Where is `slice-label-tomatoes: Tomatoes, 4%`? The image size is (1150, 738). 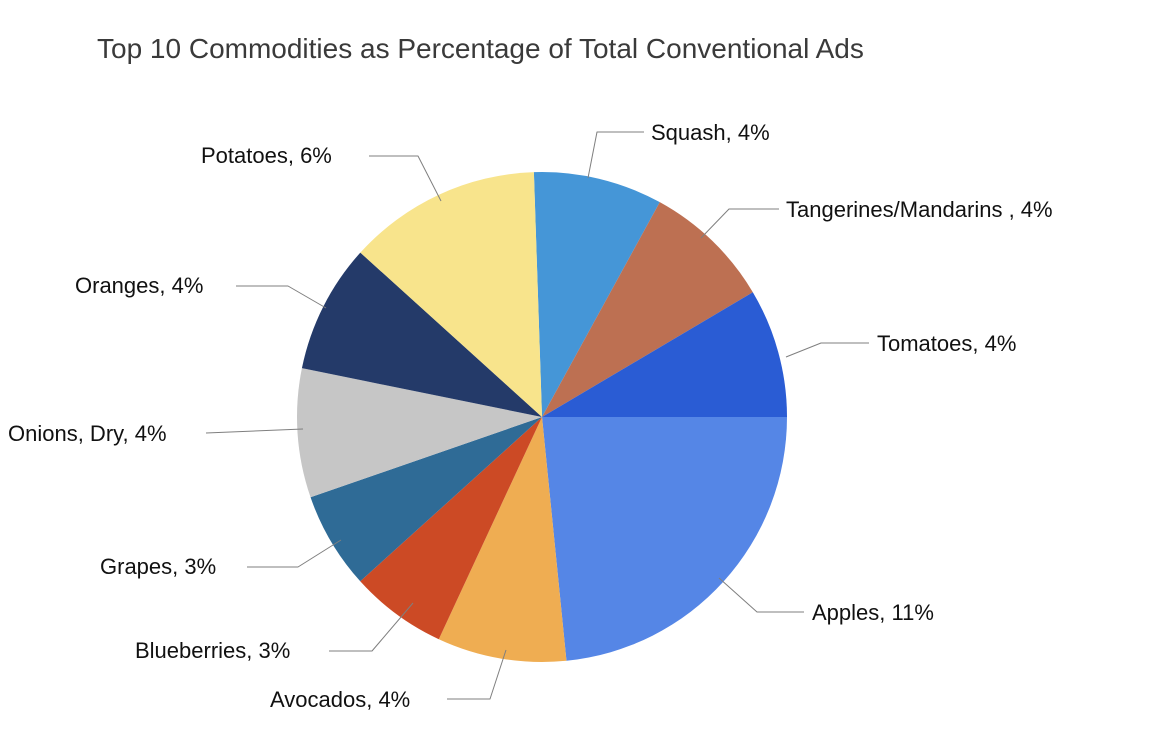
slice-label-tomatoes: Tomatoes, 4% is located at coordinates (946, 343).